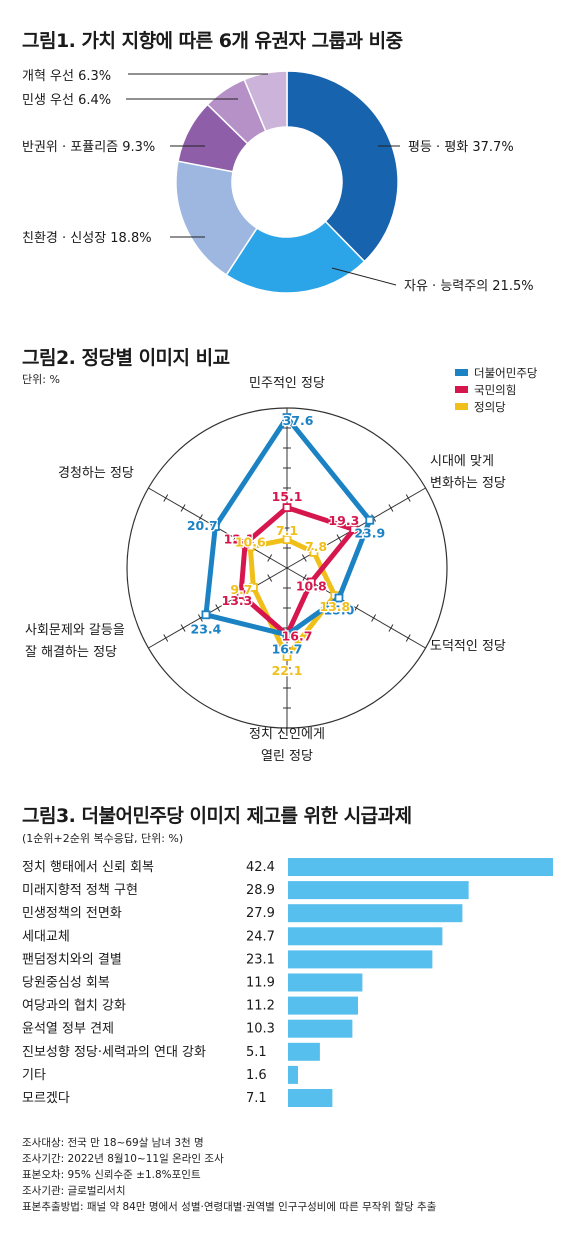 This screenshot has width=571, height=1251. Describe the element at coordinates (260, 913) in the screenshot. I see `bar-value-label: 27.9` at that location.